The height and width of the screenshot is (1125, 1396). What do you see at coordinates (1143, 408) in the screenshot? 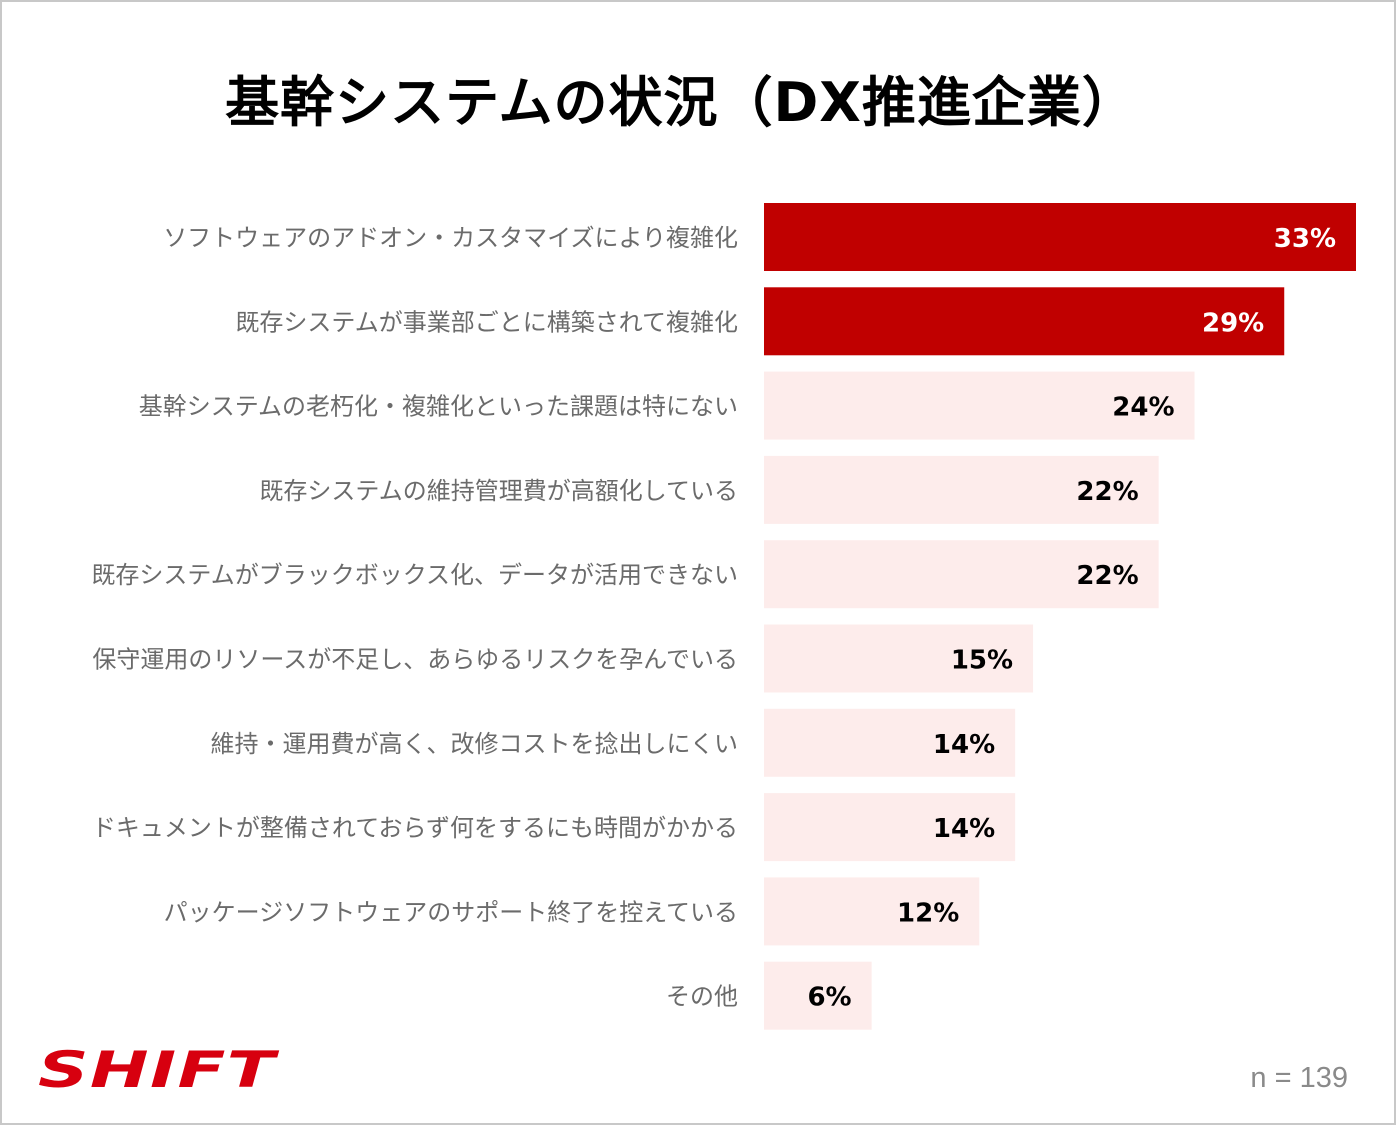
I see `value-label: 24%` at bounding box center [1143, 408].